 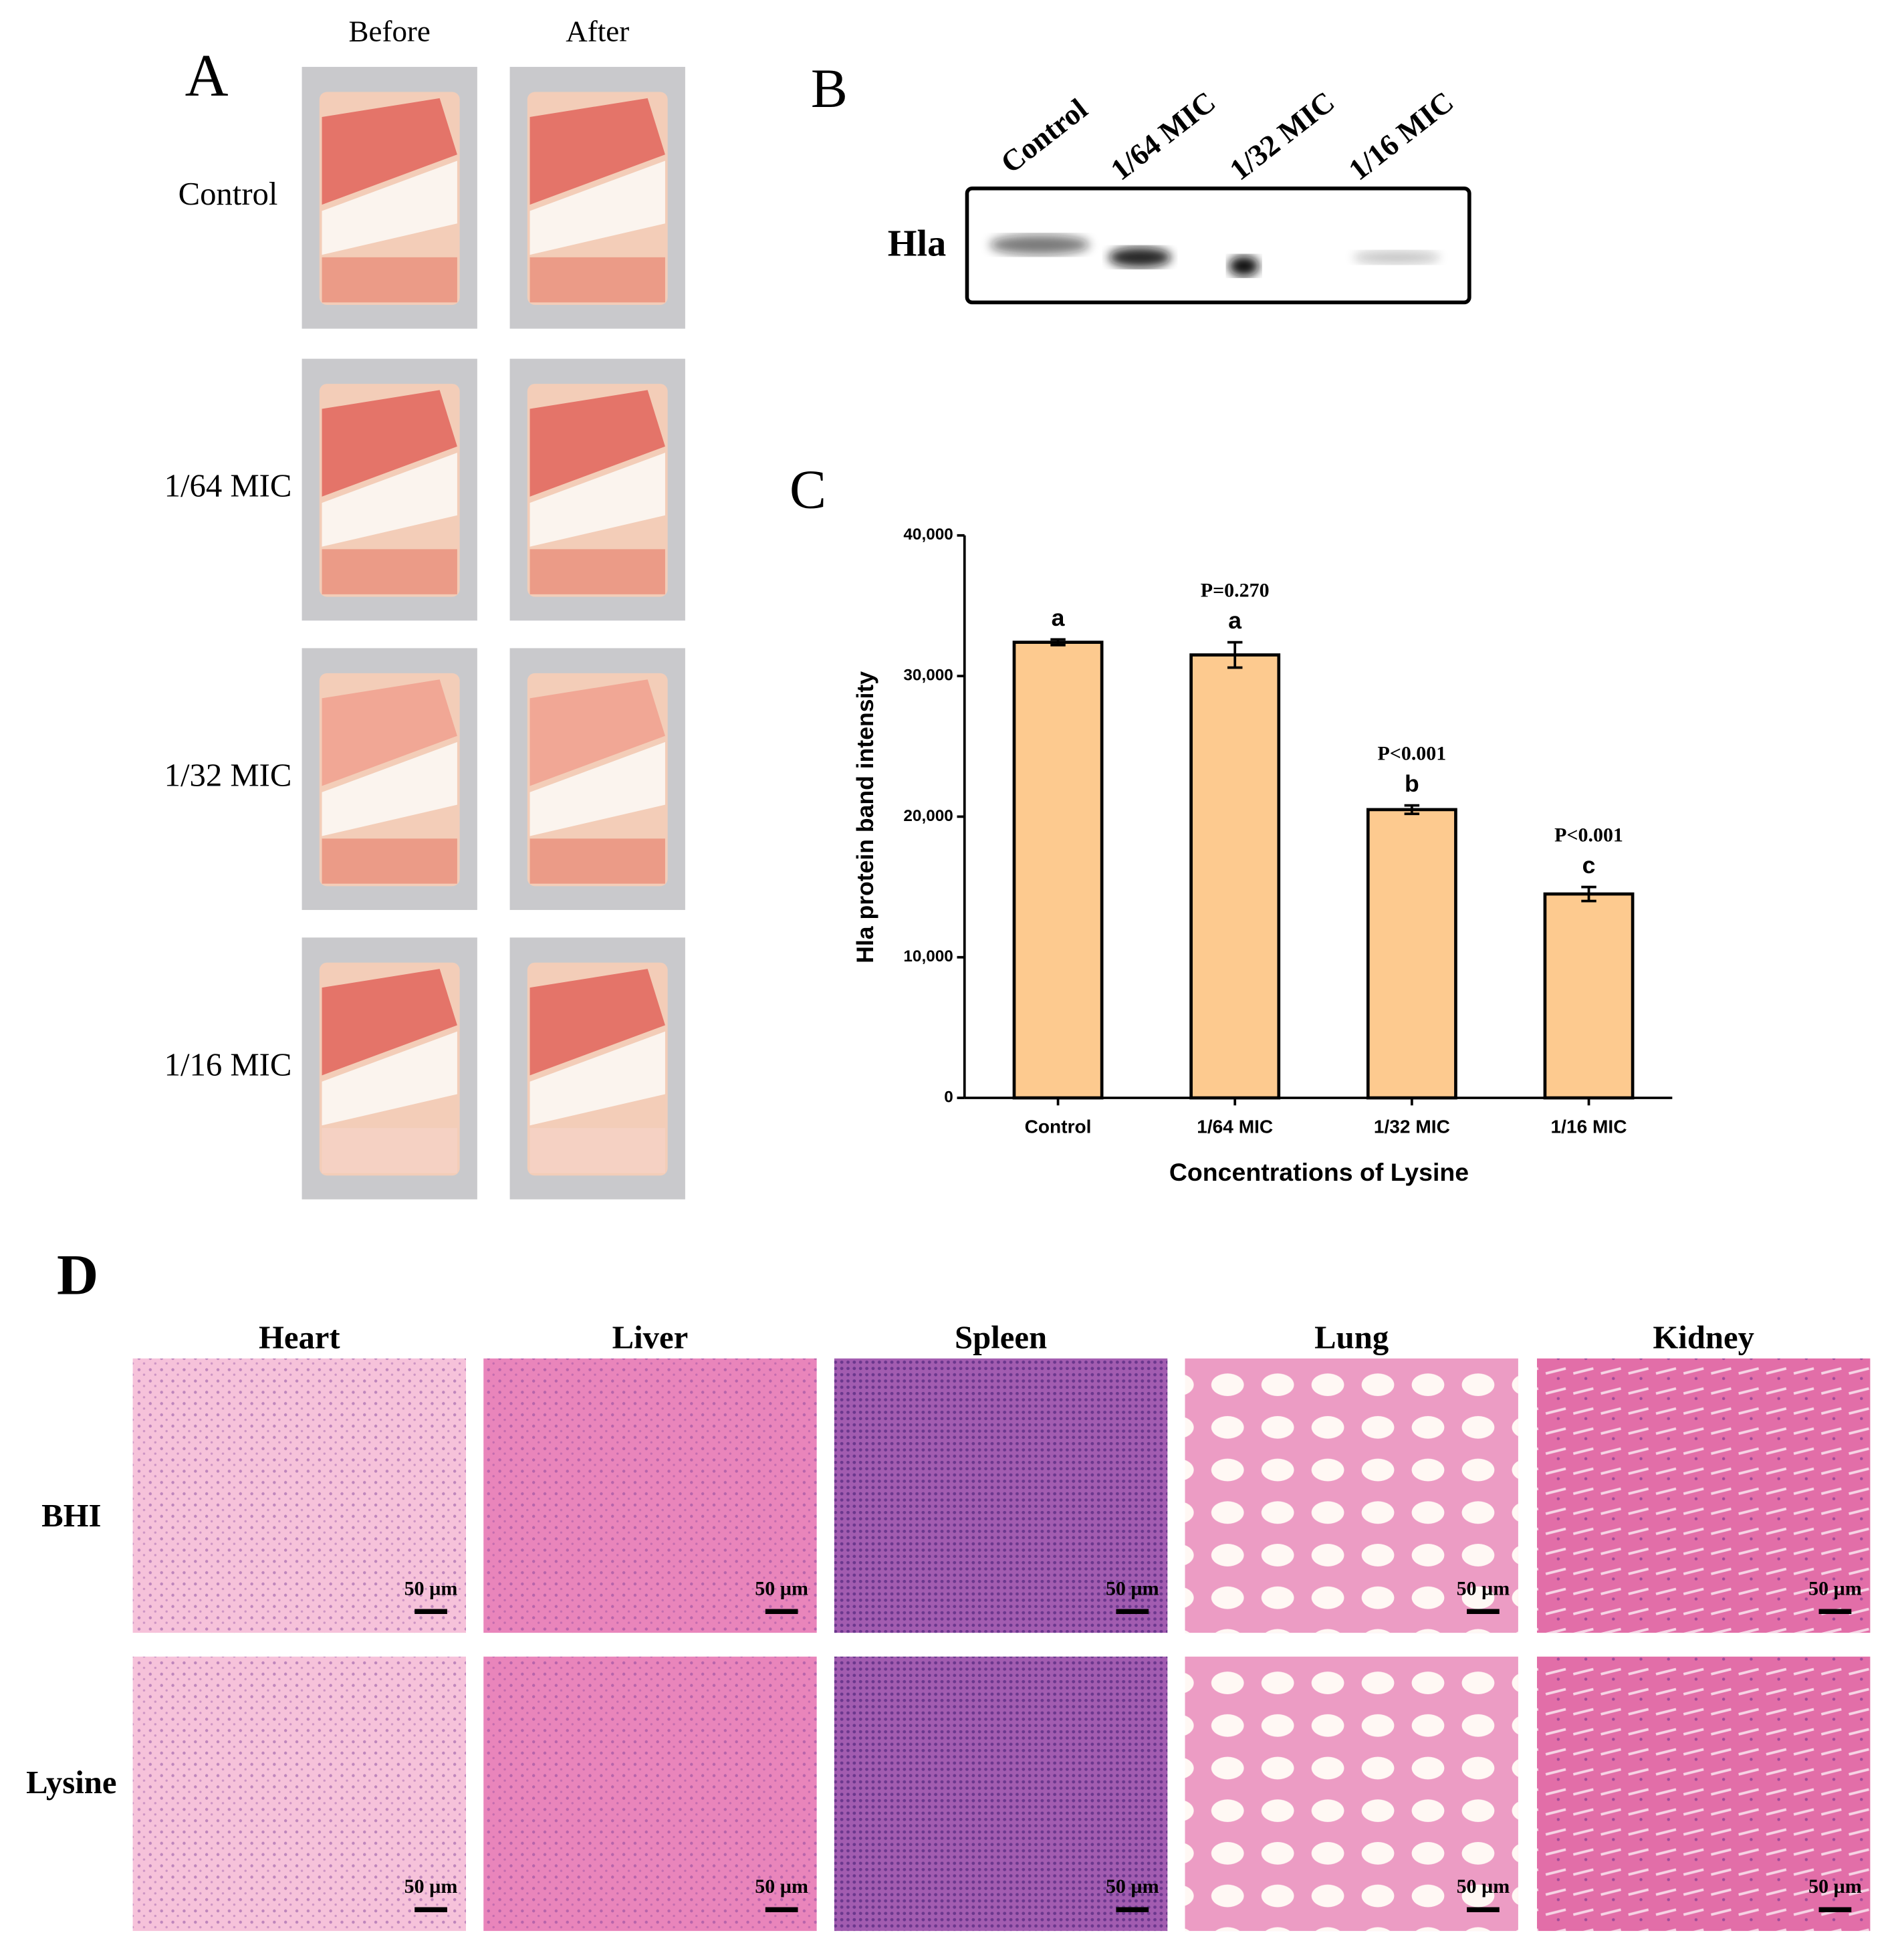 What do you see at coordinates (1351, 1338) in the screenshot?
I see `column-header: Lung` at bounding box center [1351, 1338].